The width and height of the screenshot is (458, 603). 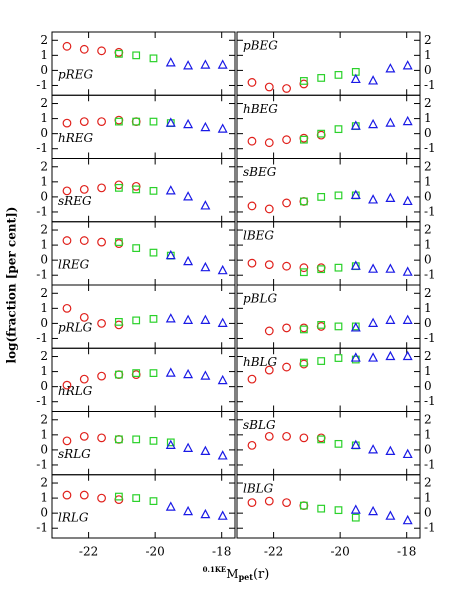 I want to click on panel-label: sBEG, so click(x=260, y=172).